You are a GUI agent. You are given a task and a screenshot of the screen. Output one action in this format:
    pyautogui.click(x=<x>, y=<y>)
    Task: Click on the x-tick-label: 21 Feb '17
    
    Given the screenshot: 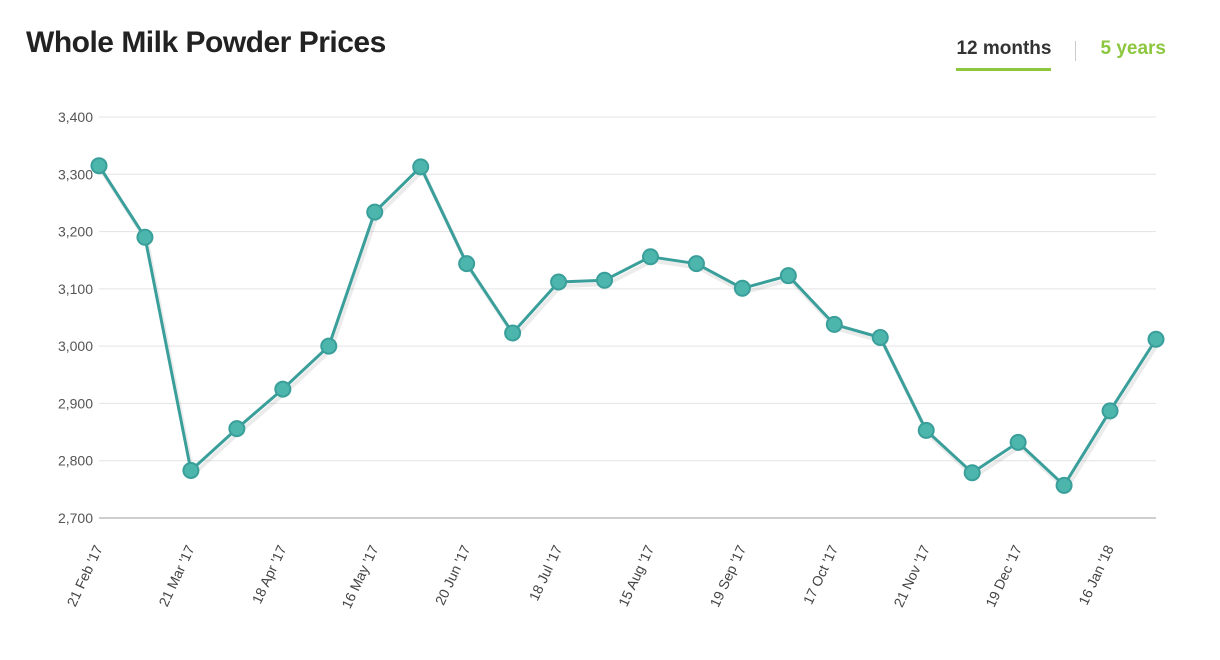 What is the action you would take?
    pyautogui.click(x=84, y=575)
    